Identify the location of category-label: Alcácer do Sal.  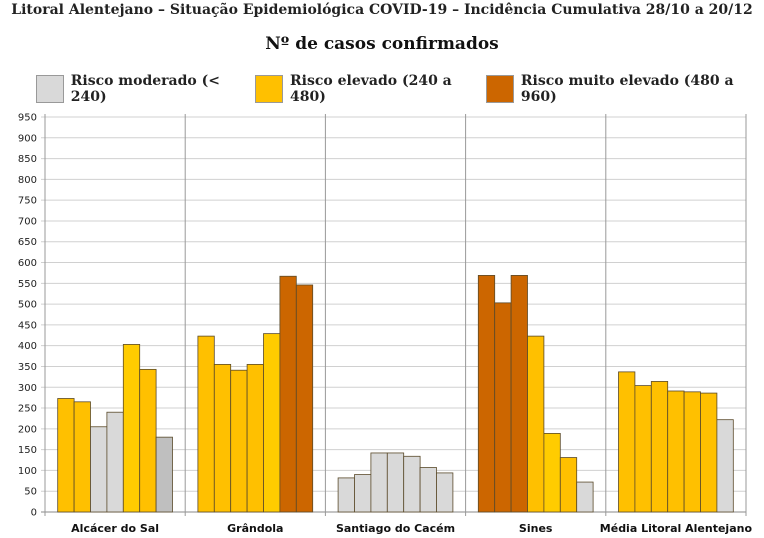
(115, 528).